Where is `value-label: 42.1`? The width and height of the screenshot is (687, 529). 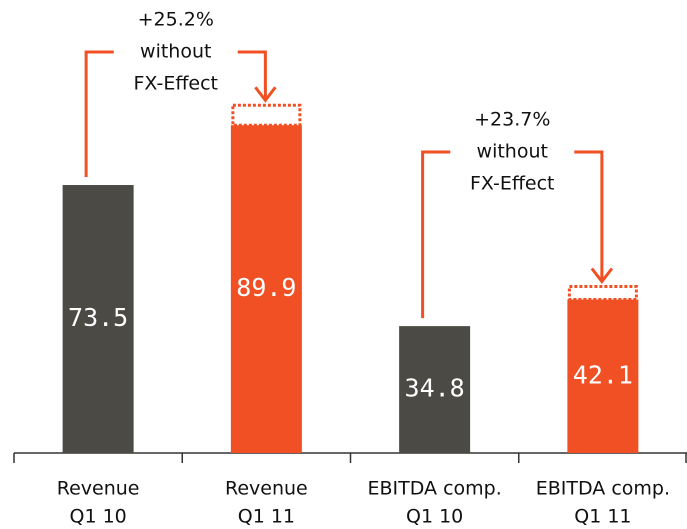
value-label: 42.1 is located at coordinates (603, 374).